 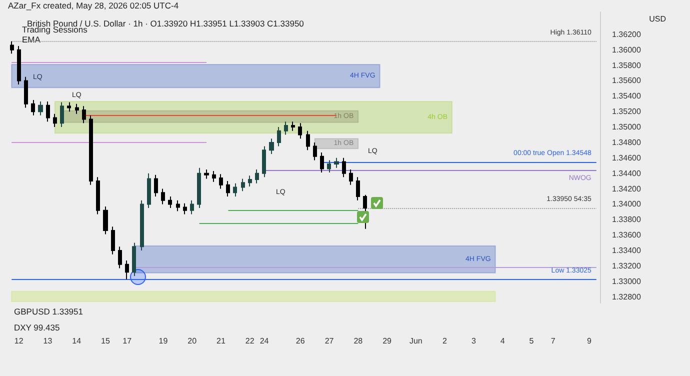 I want to click on y-tick-label: 1.33400, so click(x=627, y=251).